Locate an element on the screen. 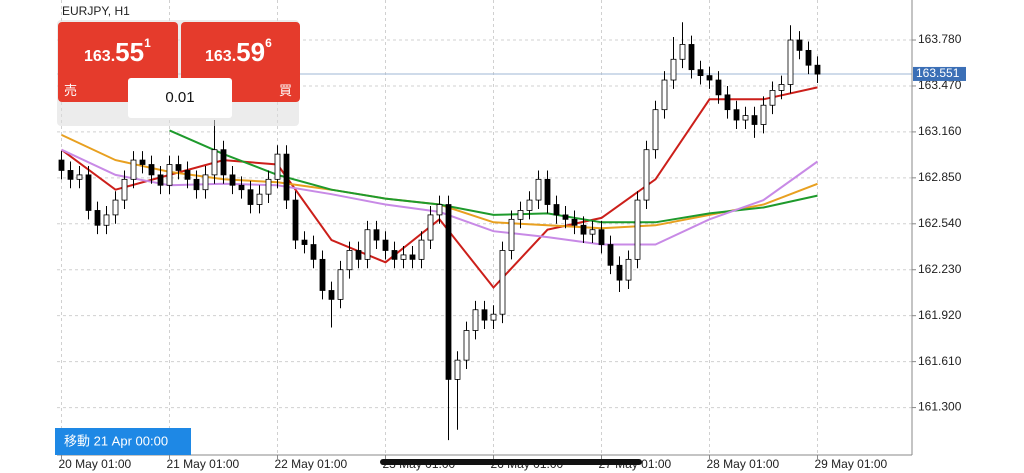  order-panel: 163.551 売 163.596 買 0.01 is located at coordinates (178, 73).